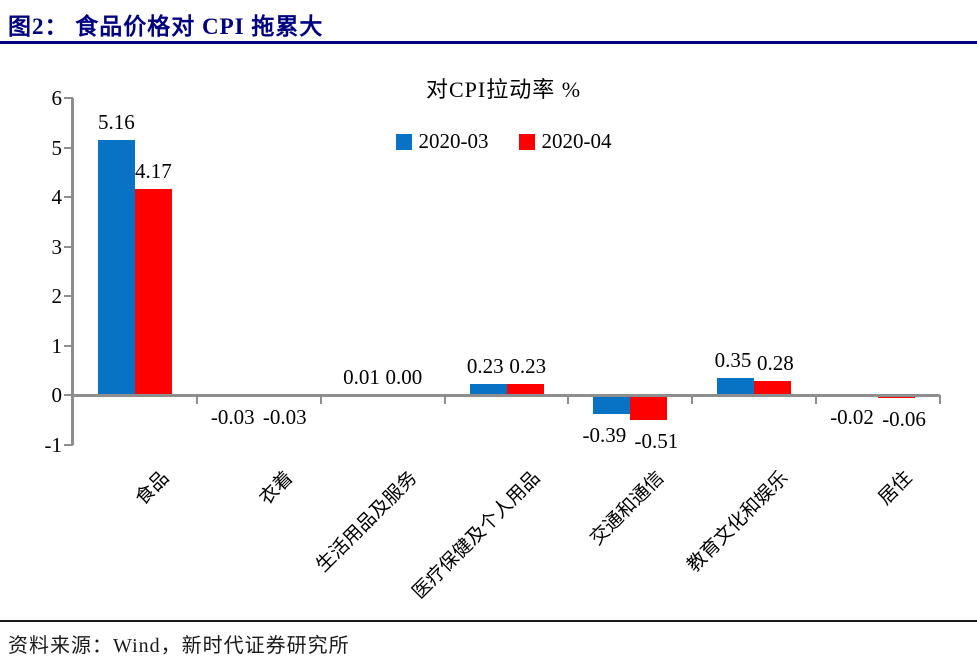 This screenshot has width=977, height=663. I want to click on footer-divider, so click(488, 621).